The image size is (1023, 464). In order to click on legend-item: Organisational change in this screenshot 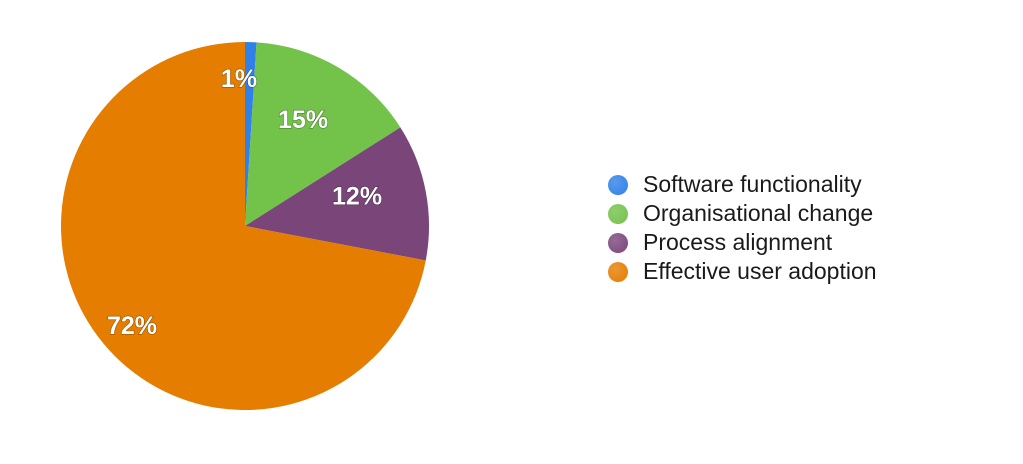, I will do `click(798, 213)`.